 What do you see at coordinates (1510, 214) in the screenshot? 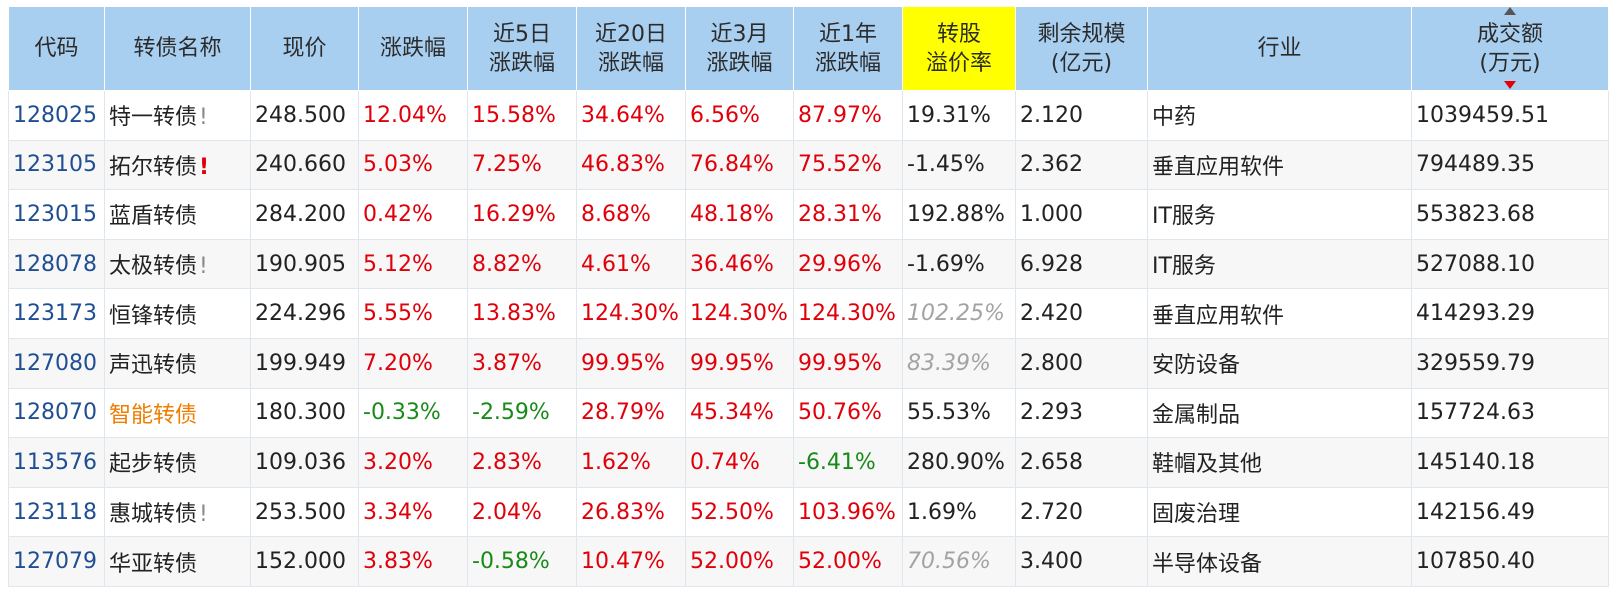
I see `cell-turnover: 553823.68` at bounding box center [1510, 214].